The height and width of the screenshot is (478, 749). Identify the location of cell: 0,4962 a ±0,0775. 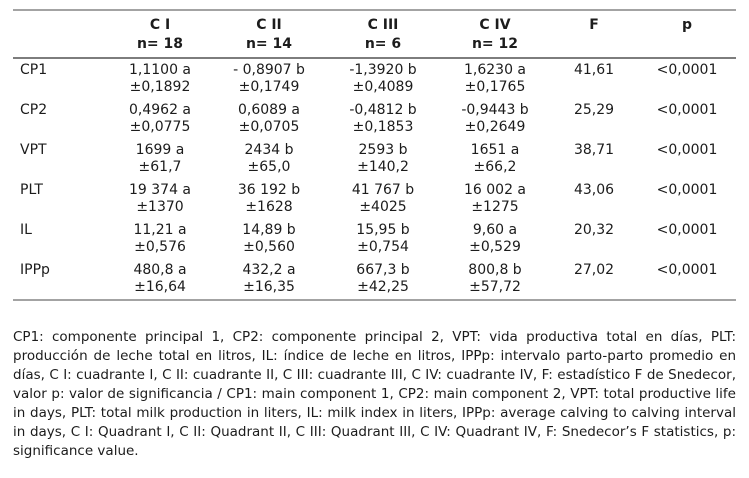
(160, 119).